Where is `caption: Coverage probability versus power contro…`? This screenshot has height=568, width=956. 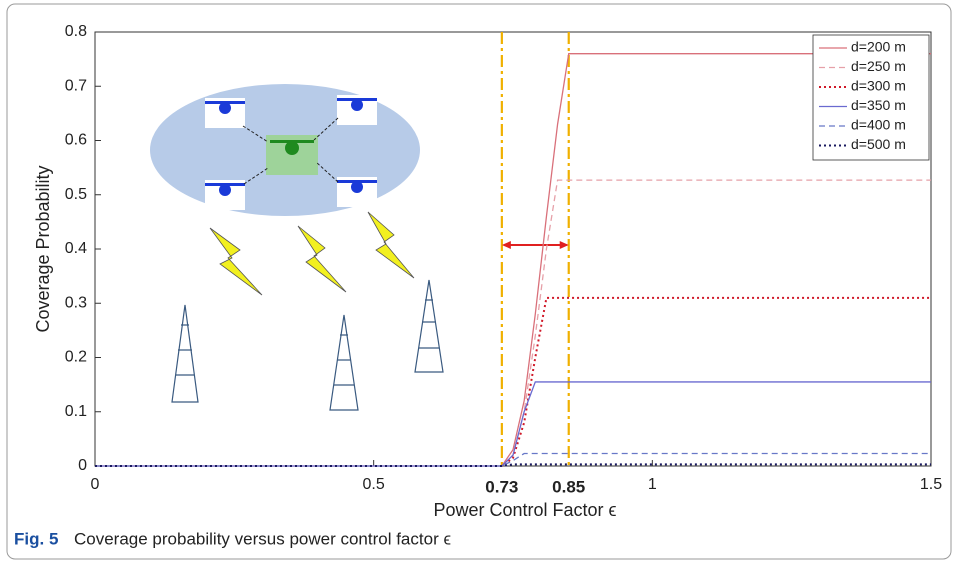
caption: Coverage probability versus power contro… is located at coordinates (262, 538).